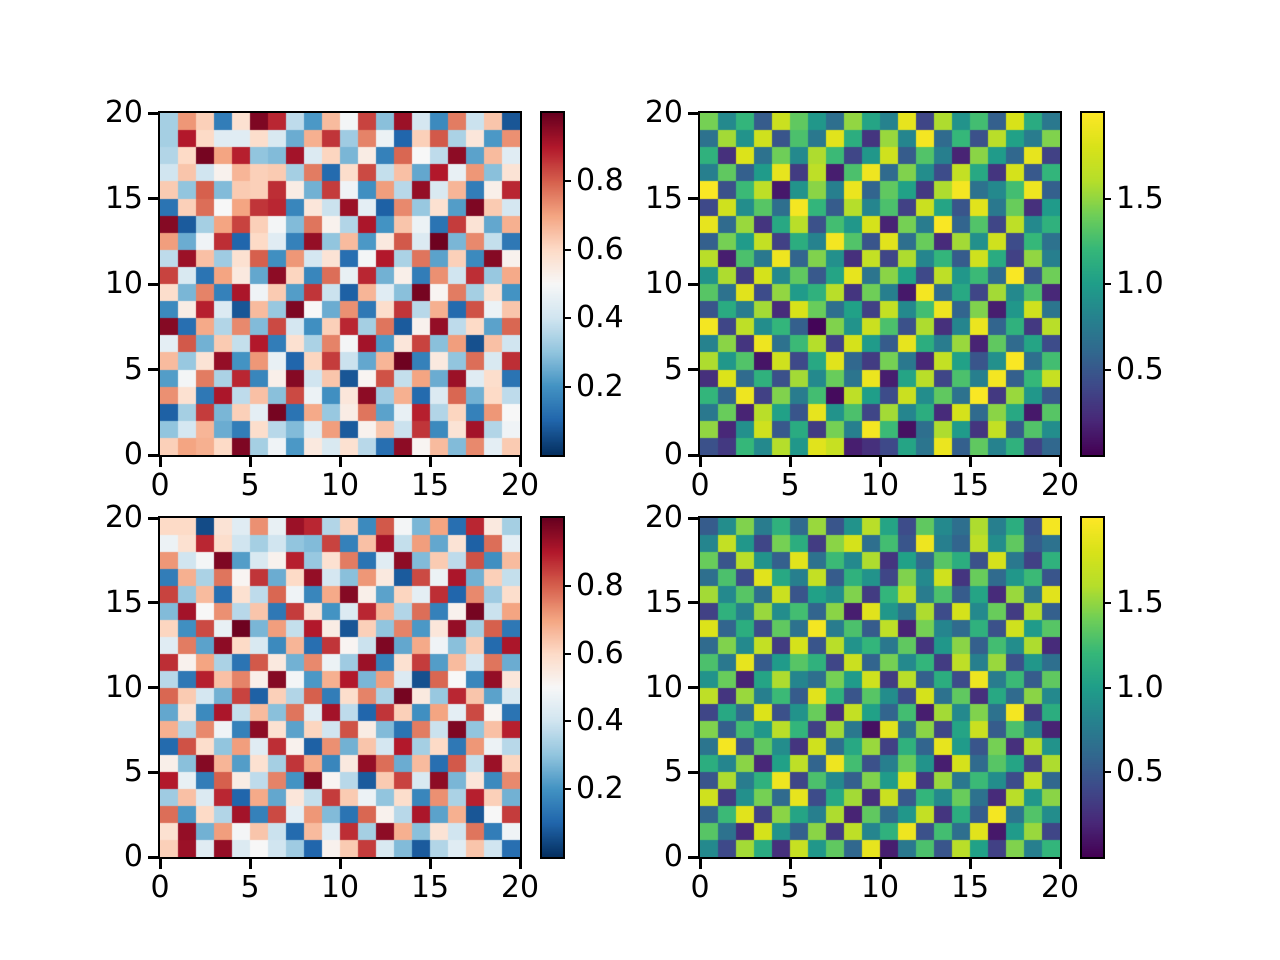 This screenshot has width=1280, height=960. What do you see at coordinates (340, 687) in the screenshot?
I see `heatmap-canvas-bottom-left` at bounding box center [340, 687].